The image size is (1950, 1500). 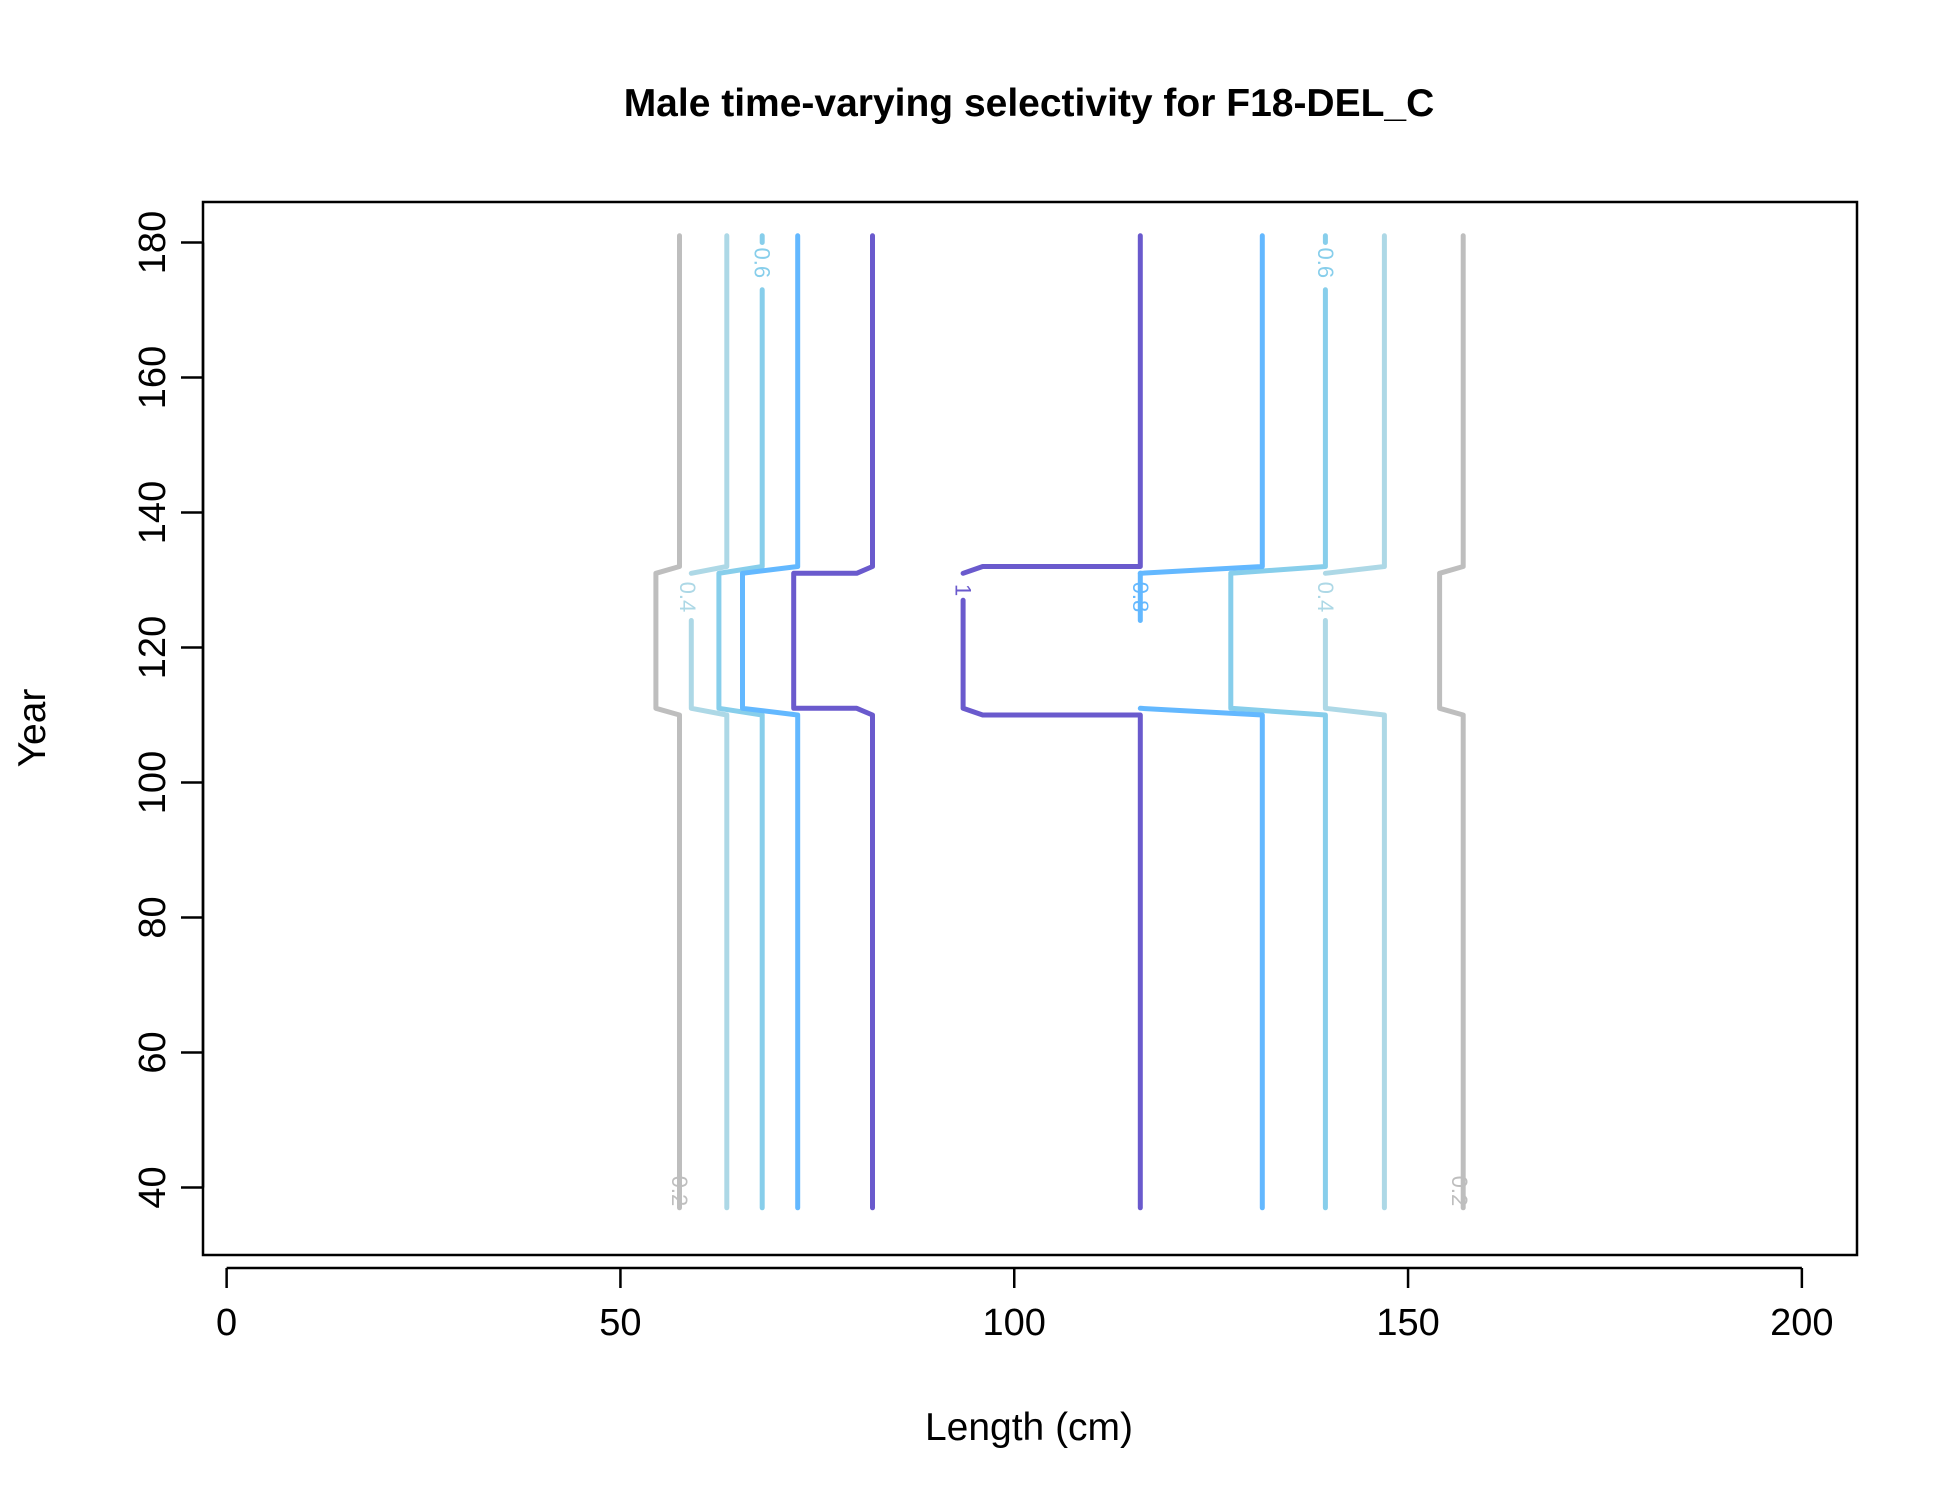 I want to click on x-axis: 0 50 100 150 200, so click(x=1025, y=1305).